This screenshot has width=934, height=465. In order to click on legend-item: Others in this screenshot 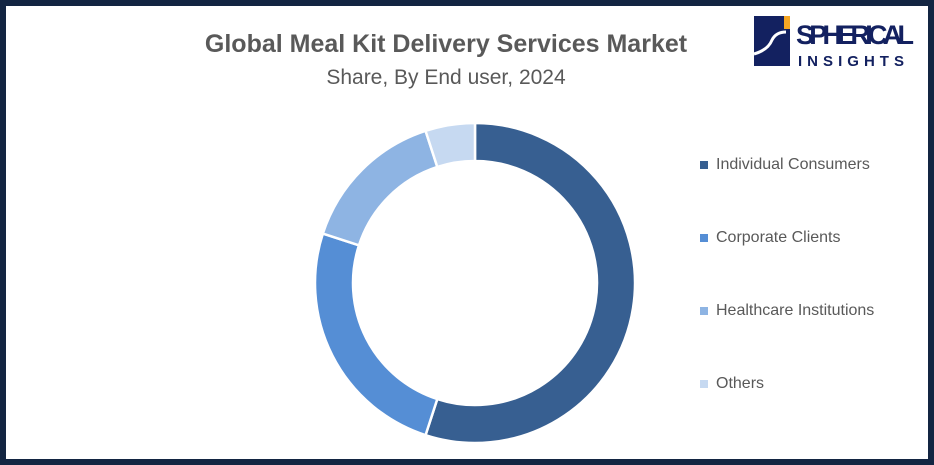, I will do `click(732, 384)`.